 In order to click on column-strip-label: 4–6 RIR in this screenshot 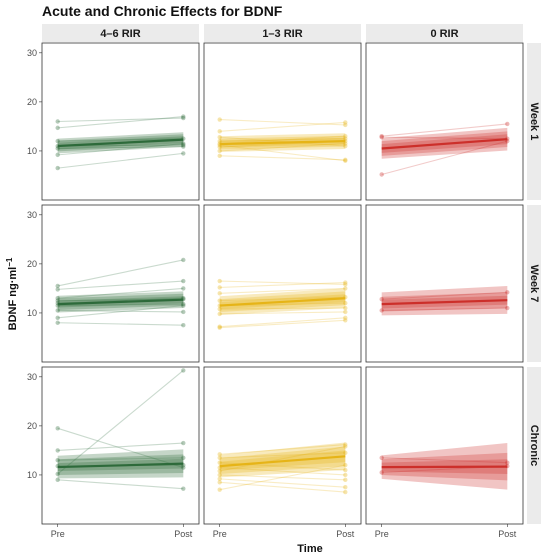, I will do `click(120, 34)`.